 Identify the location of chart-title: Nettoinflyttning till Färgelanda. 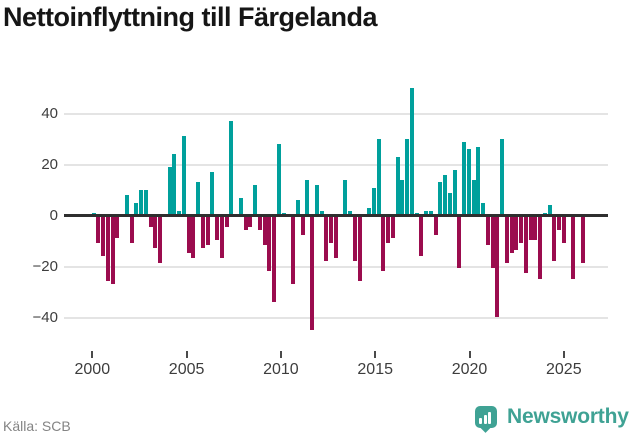
(190, 17).